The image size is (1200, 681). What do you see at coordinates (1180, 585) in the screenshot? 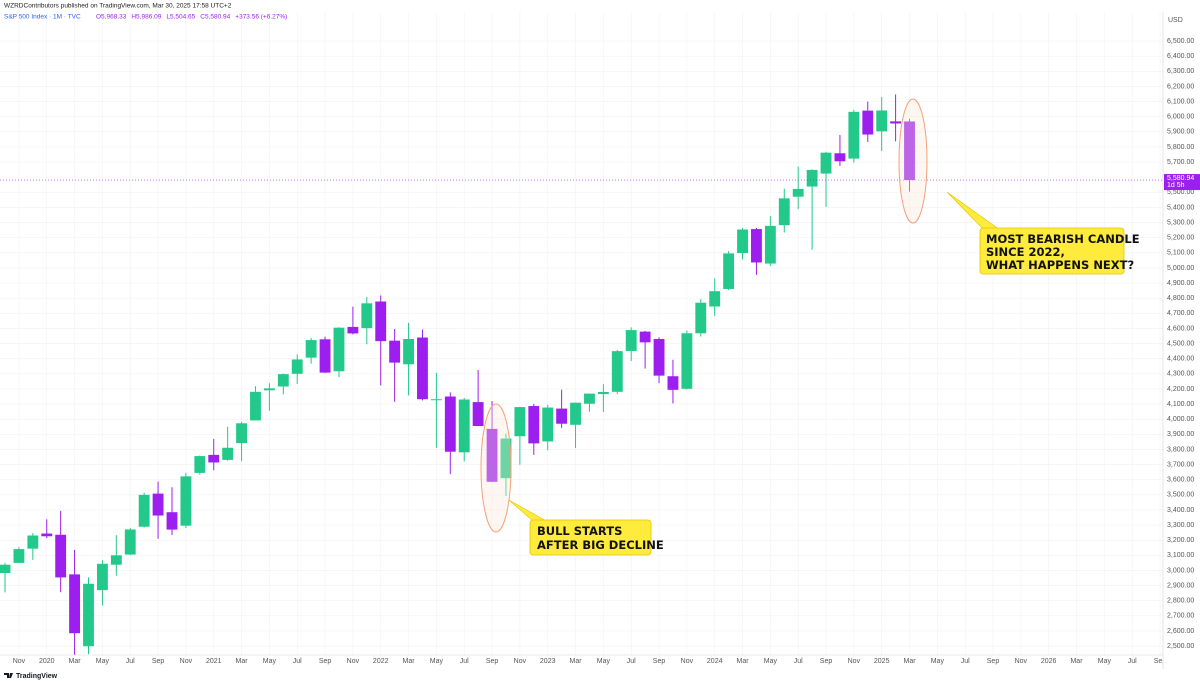
I see `y-tick-label: 2,900.00` at bounding box center [1180, 585].